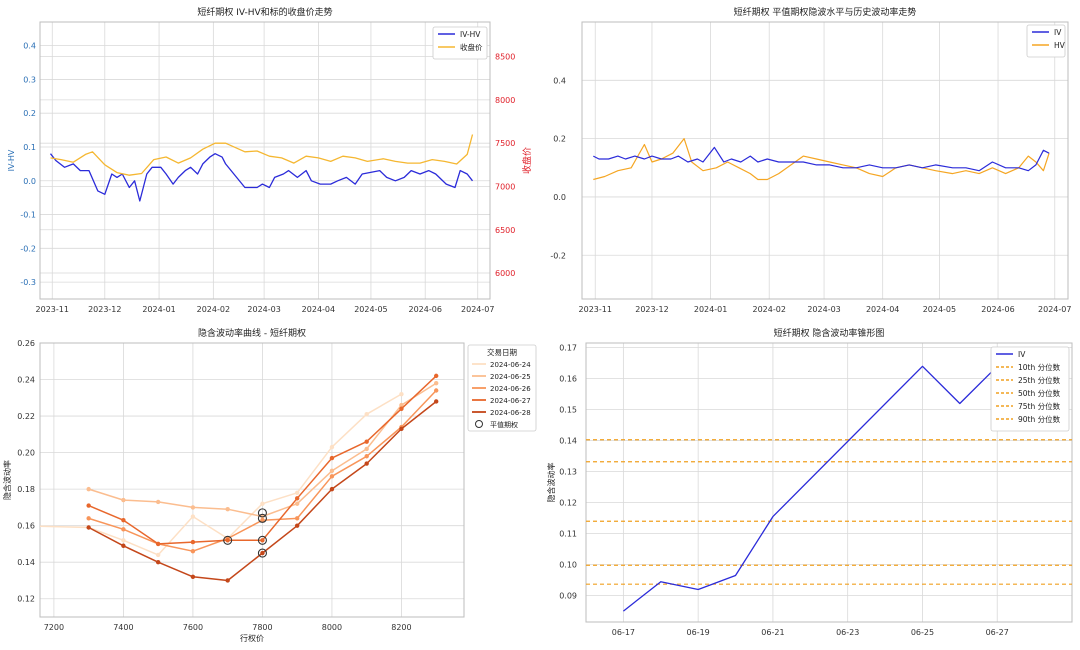 This screenshot has height=650, width=1080. What do you see at coordinates (123, 627) in the screenshot?
I see `x-tick-label: 7400` at bounding box center [123, 627].